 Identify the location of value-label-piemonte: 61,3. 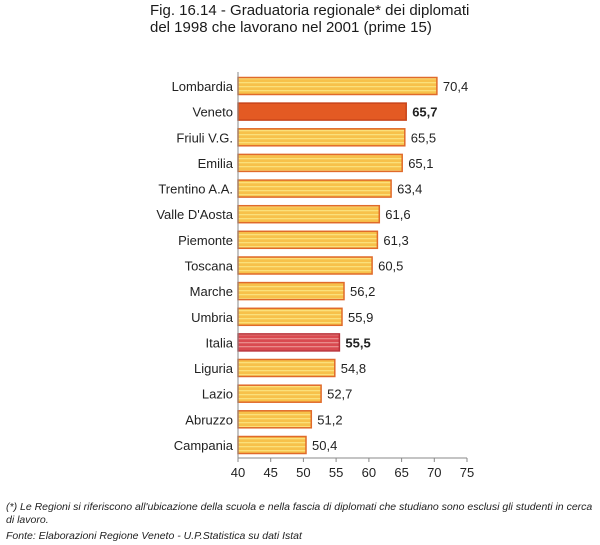
(395, 240).